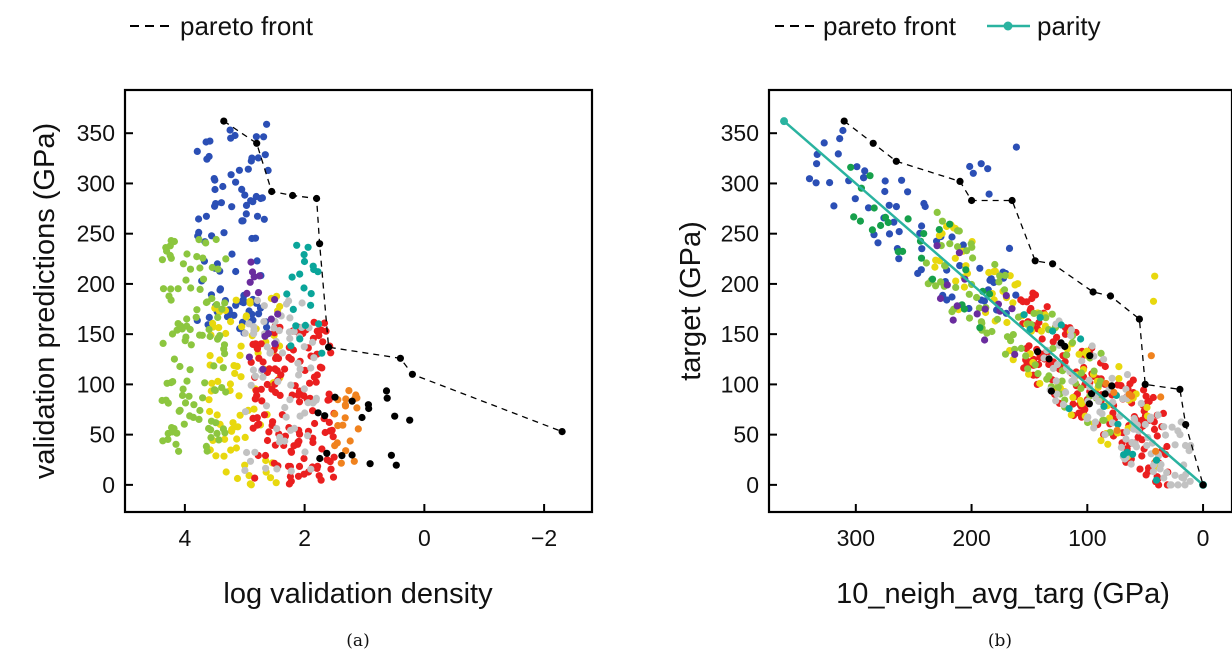 The image size is (1232, 656). I want to click on y-tick-label: 250, so click(96, 234).